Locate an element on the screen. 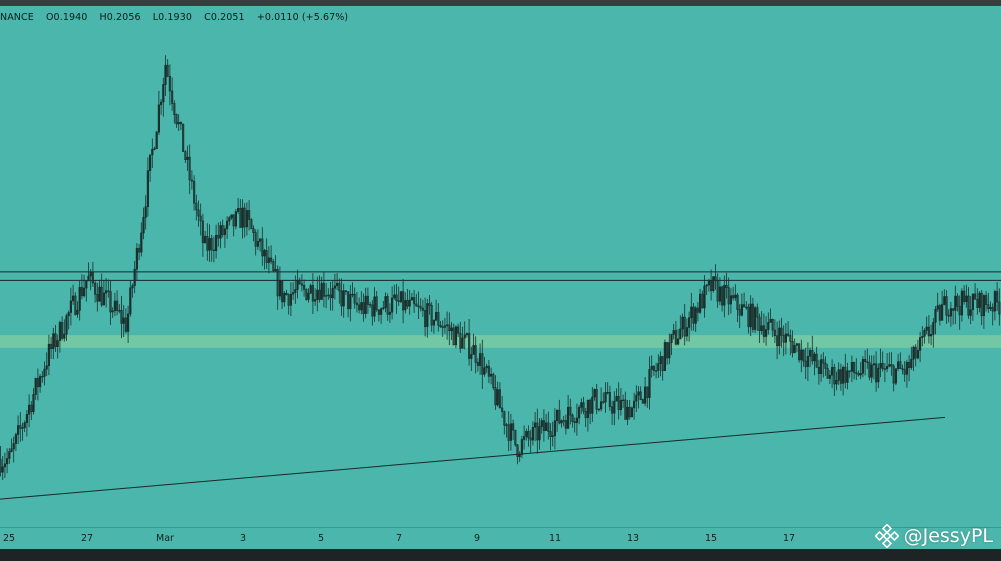 This screenshot has height=561, width=1001. watermark: @JessyPL is located at coordinates (933, 536).